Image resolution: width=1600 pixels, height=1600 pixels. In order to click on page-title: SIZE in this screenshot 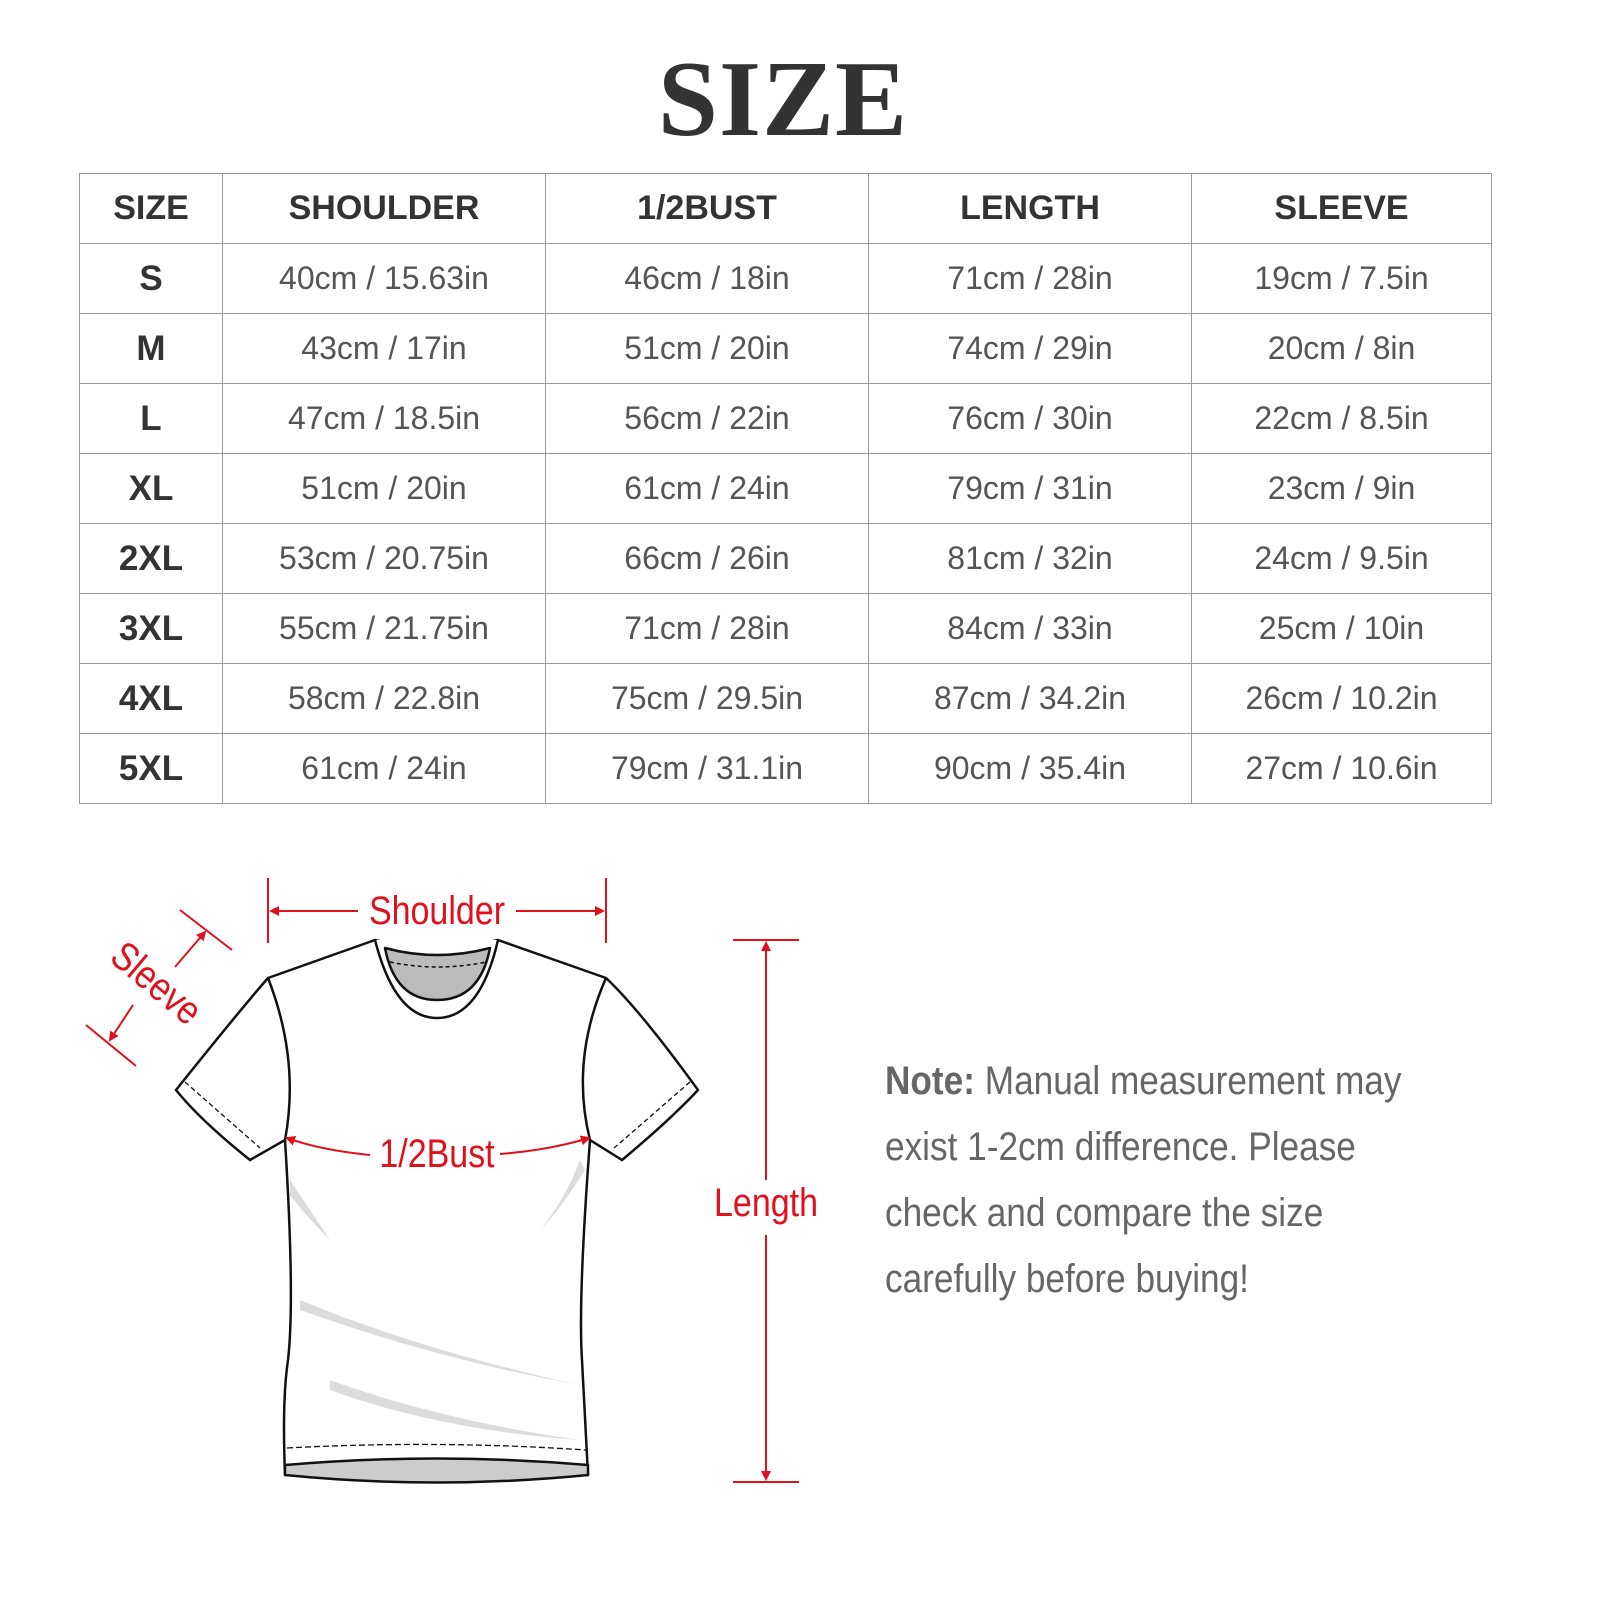, I will do `click(783, 99)`.